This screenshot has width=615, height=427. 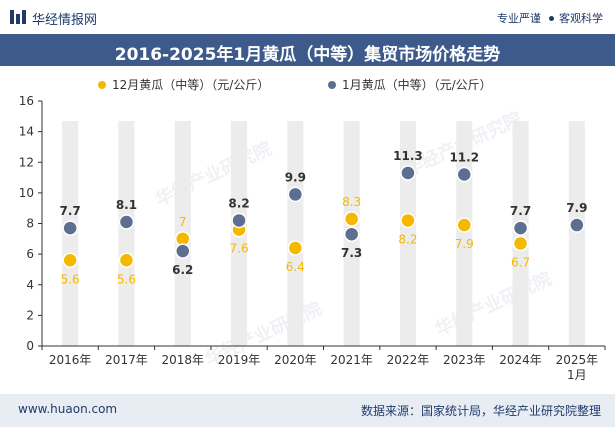 What do you see at coordinates (30, 285) in the screenshot?
I see `y-tick-label: 4` at bounding box center [30, 285].